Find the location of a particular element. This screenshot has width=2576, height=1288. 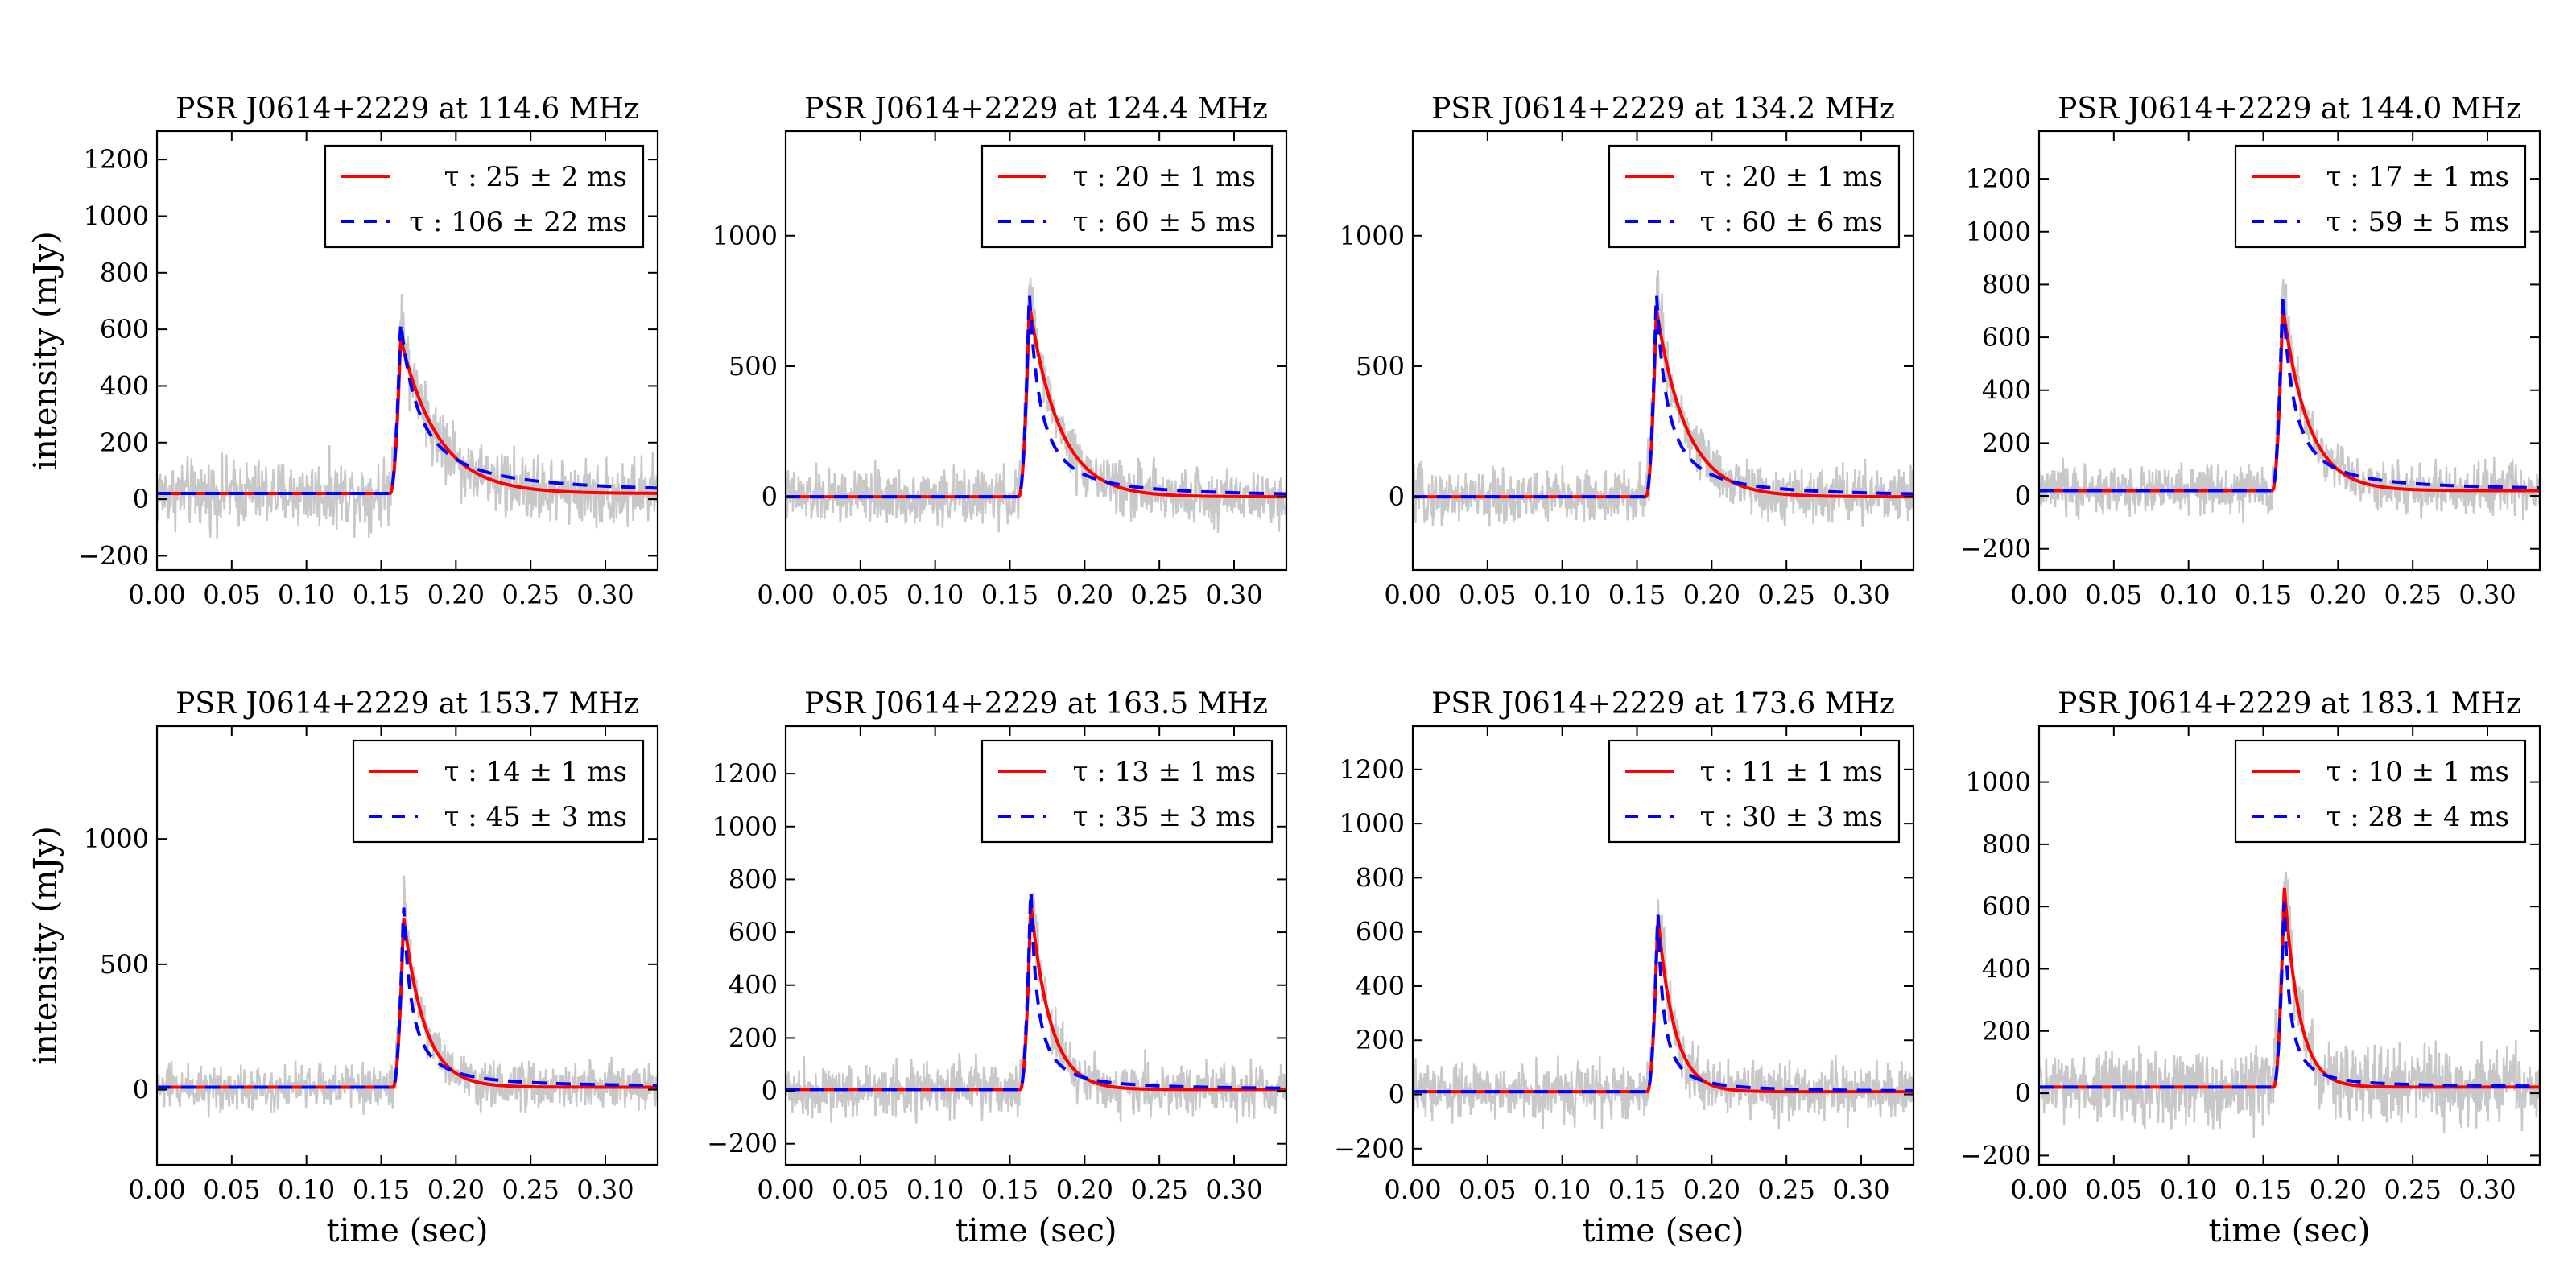

panel-title: PSR J0614+2229 at 153.7 MHz is located at coordinates (407, 703).